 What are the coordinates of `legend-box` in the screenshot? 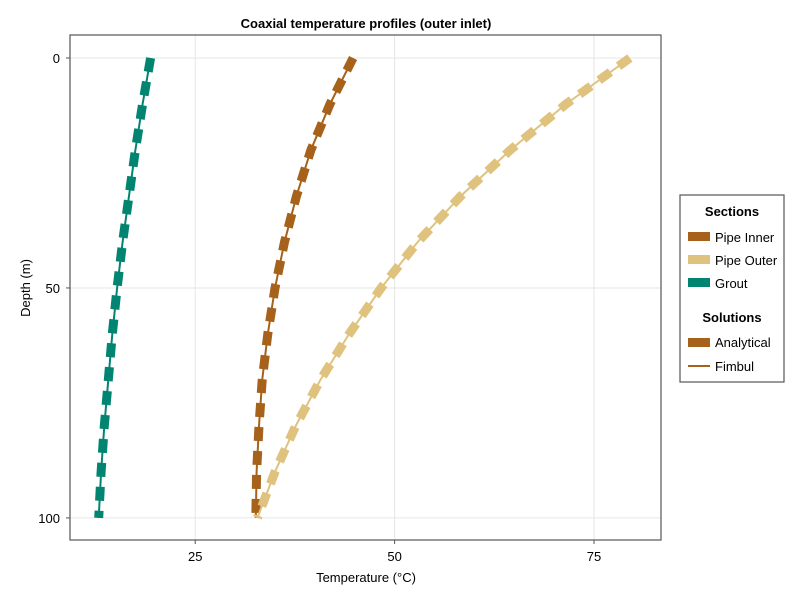 It's located at (732, 288).